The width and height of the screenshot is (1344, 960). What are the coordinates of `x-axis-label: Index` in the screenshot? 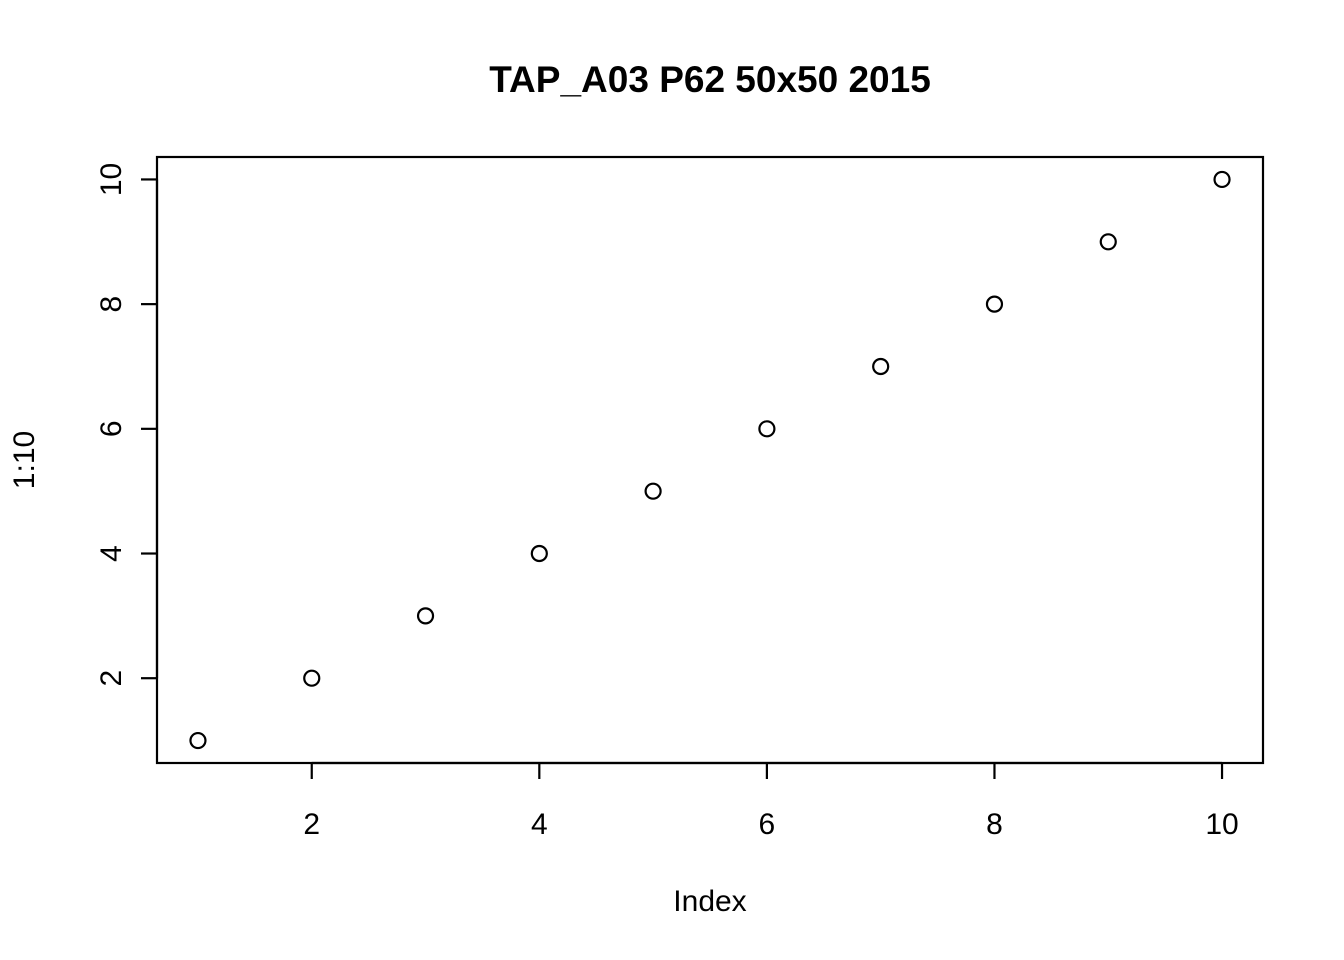 It's located at (709, 901).